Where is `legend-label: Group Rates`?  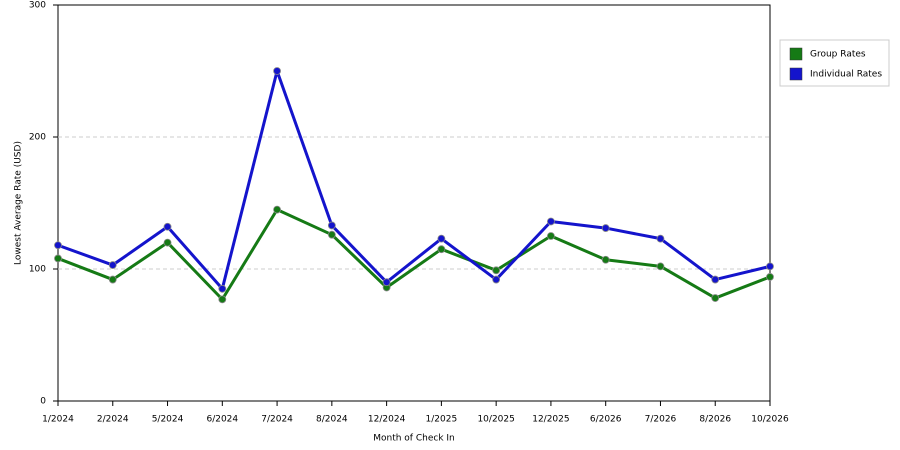 legend-label: Group Rates is located at coordinates (838, 55).